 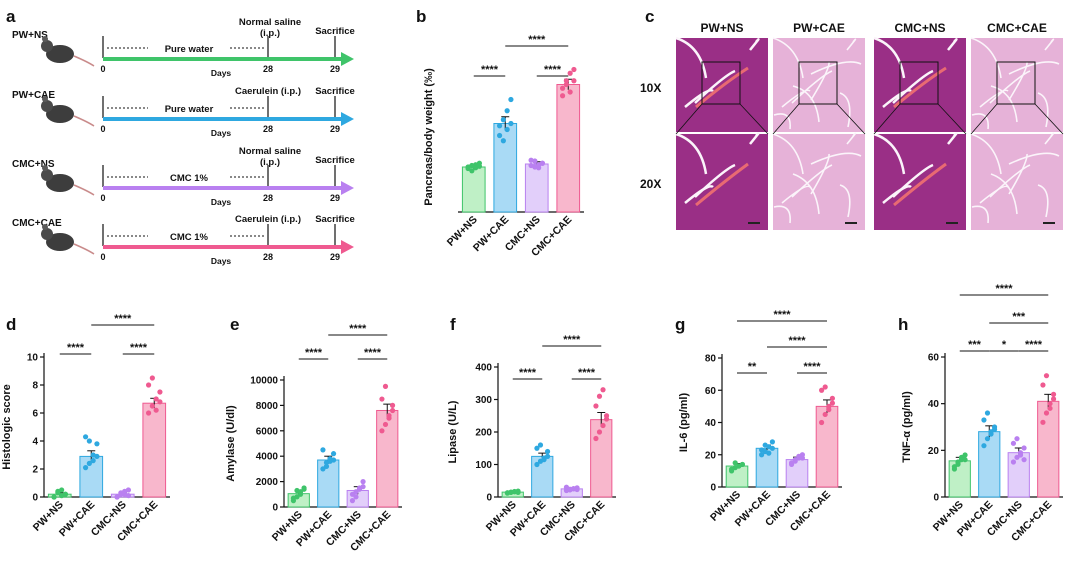 I want to click on y-tick-label: 200, so click(x=483, y=433).